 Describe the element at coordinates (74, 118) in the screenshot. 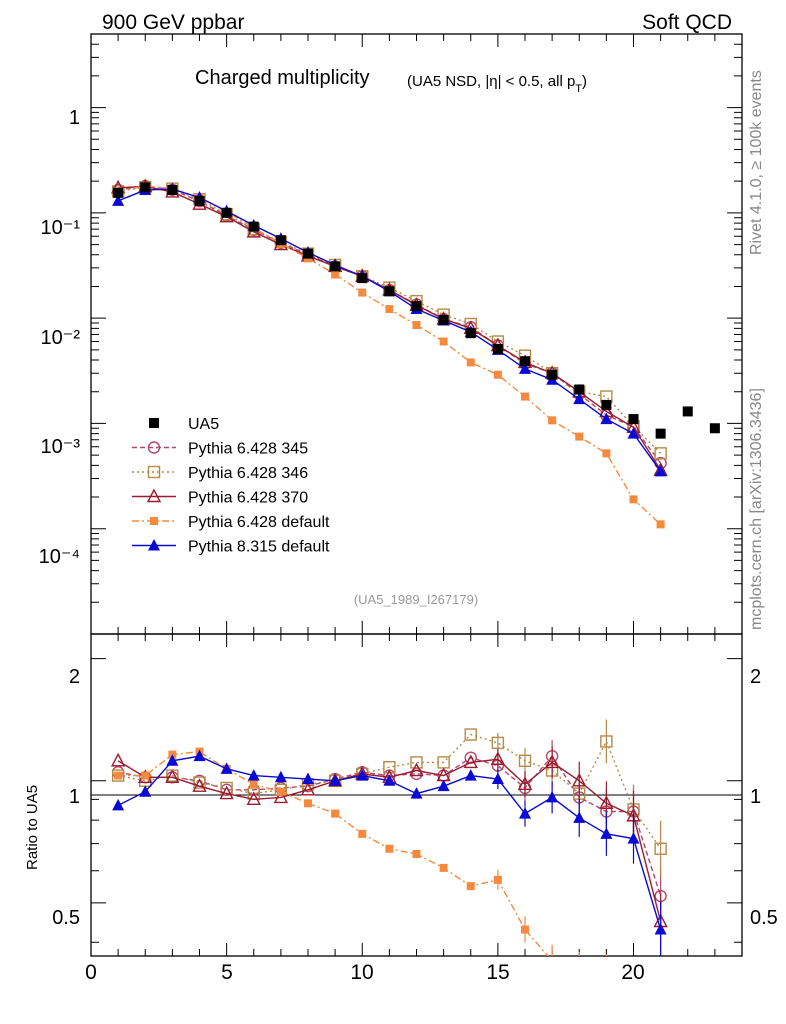

I see `y-tick-label-1: 1` at that location.